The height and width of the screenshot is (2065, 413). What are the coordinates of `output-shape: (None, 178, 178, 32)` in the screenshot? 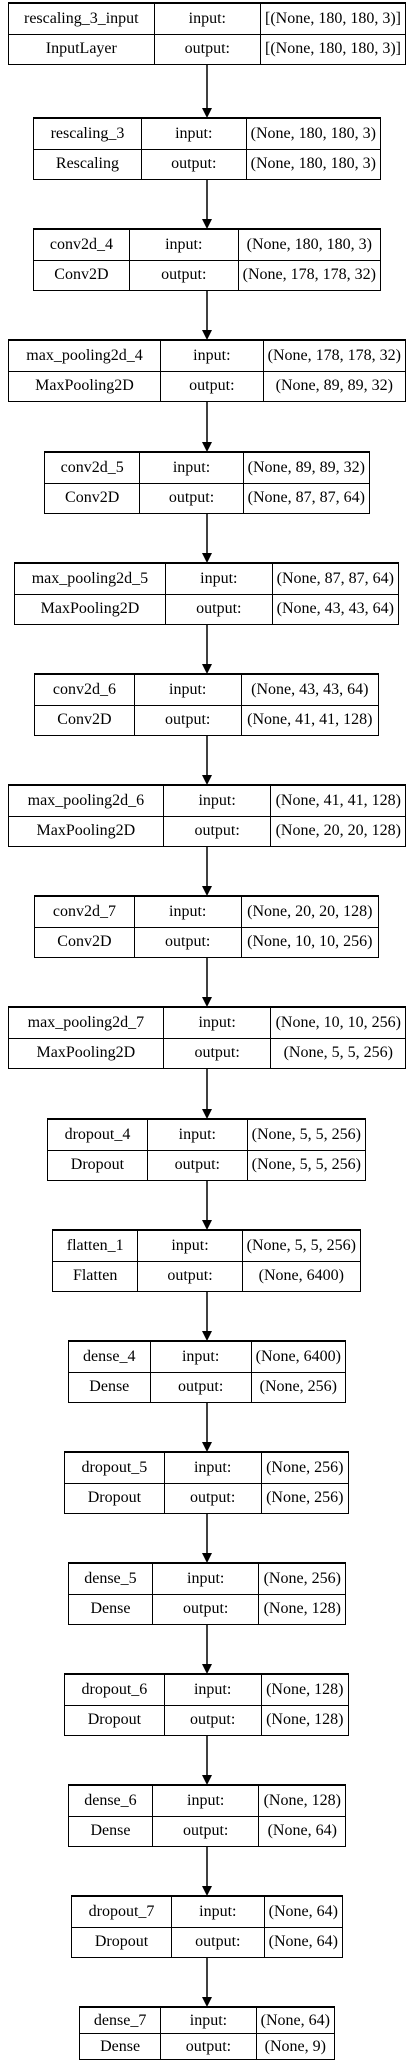 It's located at (308, 274).